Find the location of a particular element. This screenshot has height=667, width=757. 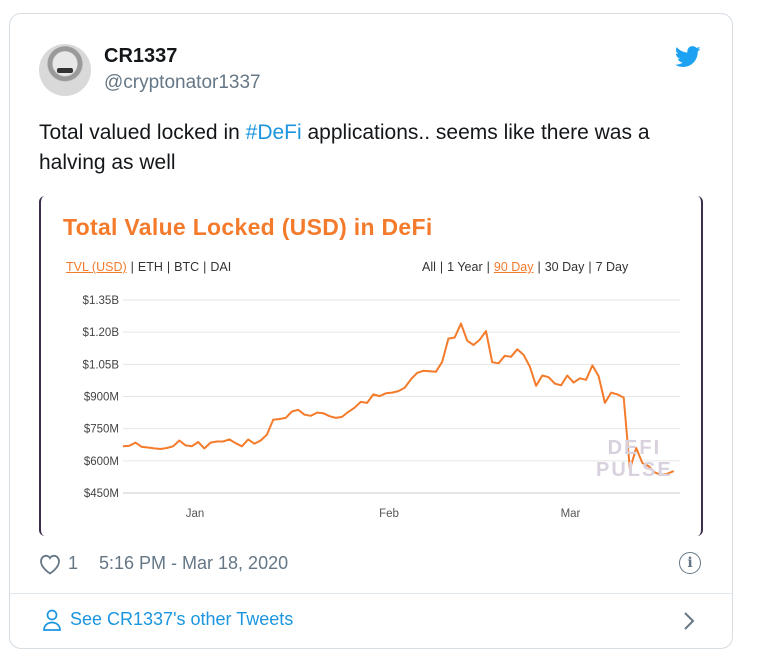

avatar is located at coordinates (65, 70).